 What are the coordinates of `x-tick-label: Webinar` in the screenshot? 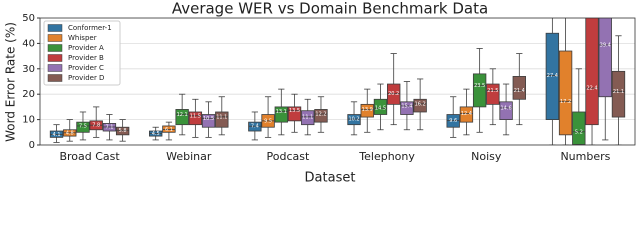 It's located at (189, 156).